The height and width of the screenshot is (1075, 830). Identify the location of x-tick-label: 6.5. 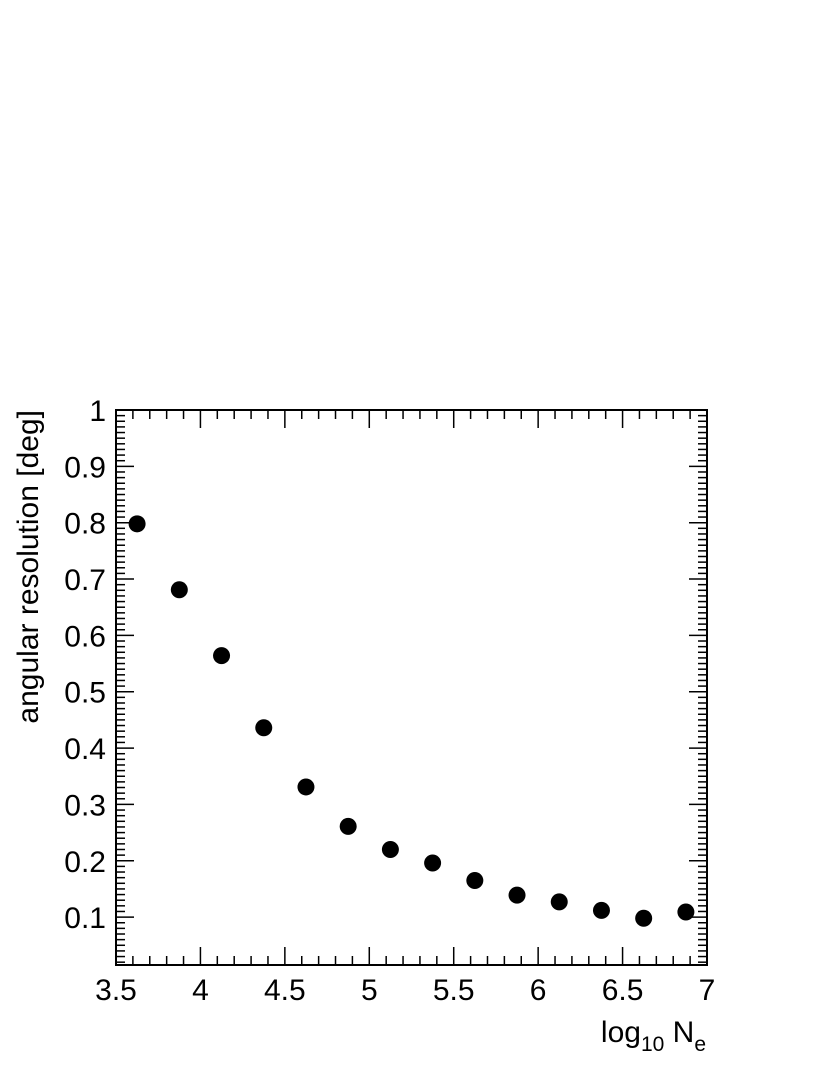
(623, 990).